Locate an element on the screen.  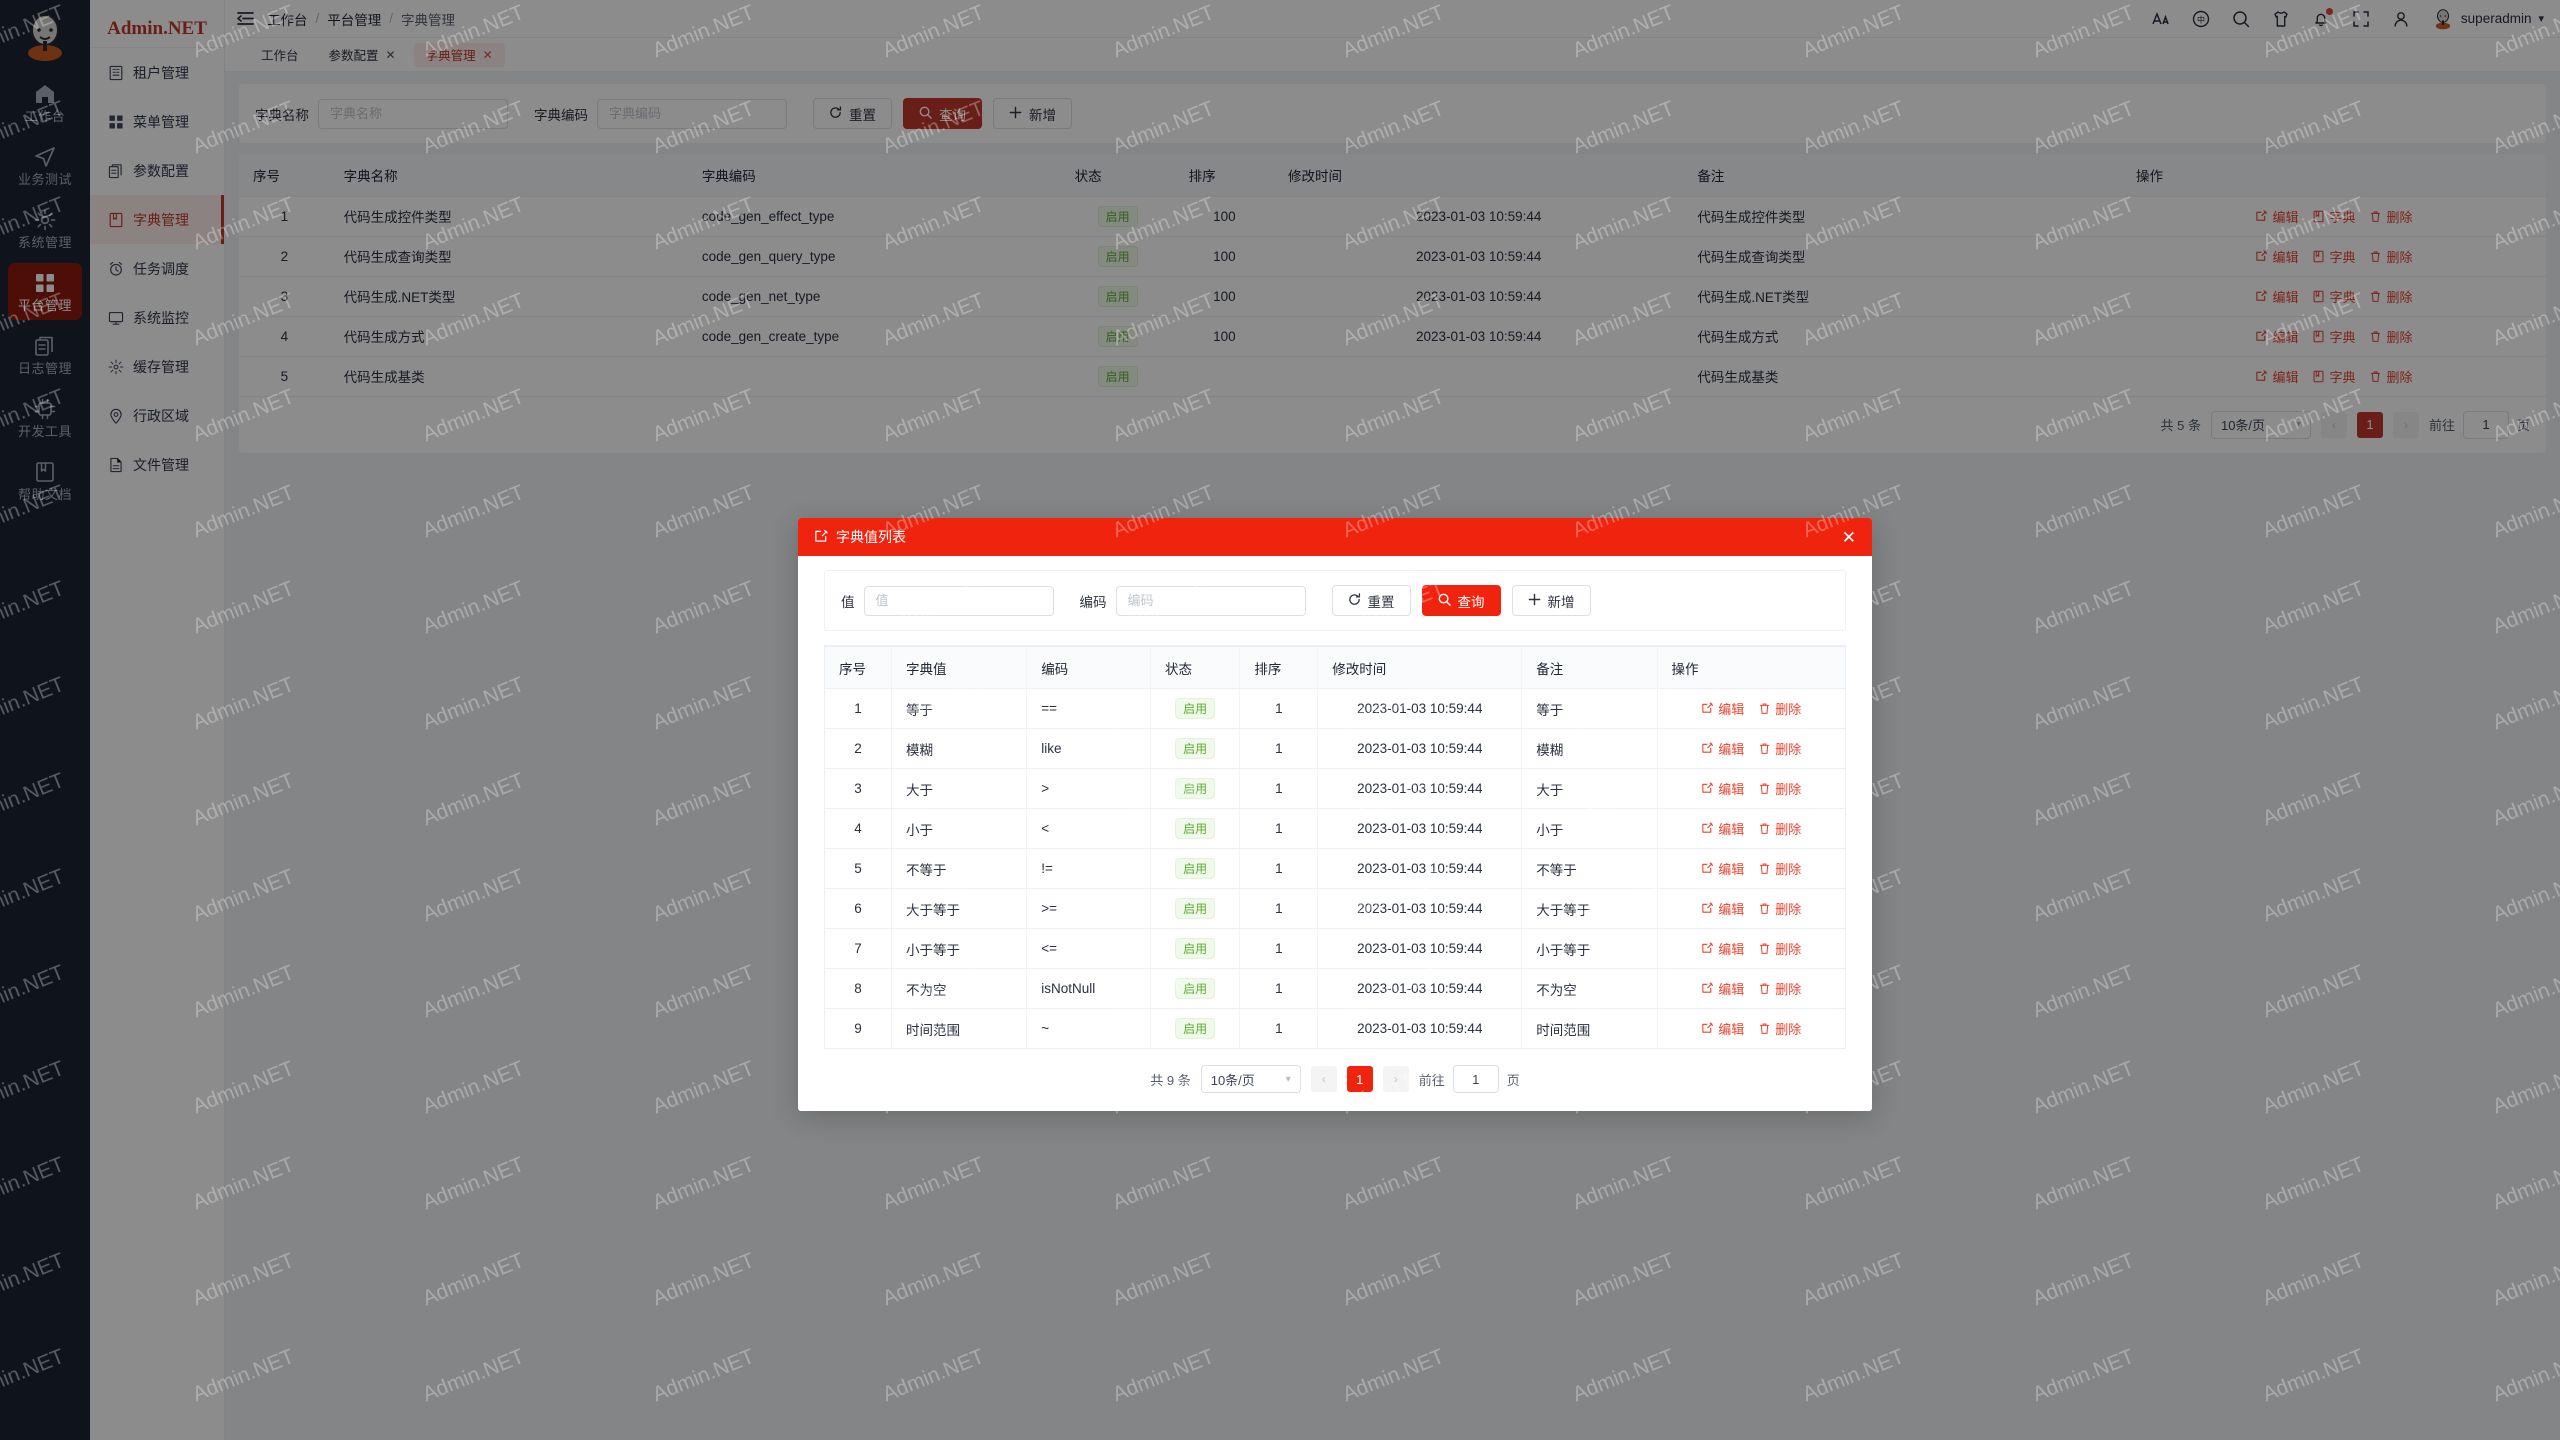
menu-collapse-icon is located at coordinates (245, 18).